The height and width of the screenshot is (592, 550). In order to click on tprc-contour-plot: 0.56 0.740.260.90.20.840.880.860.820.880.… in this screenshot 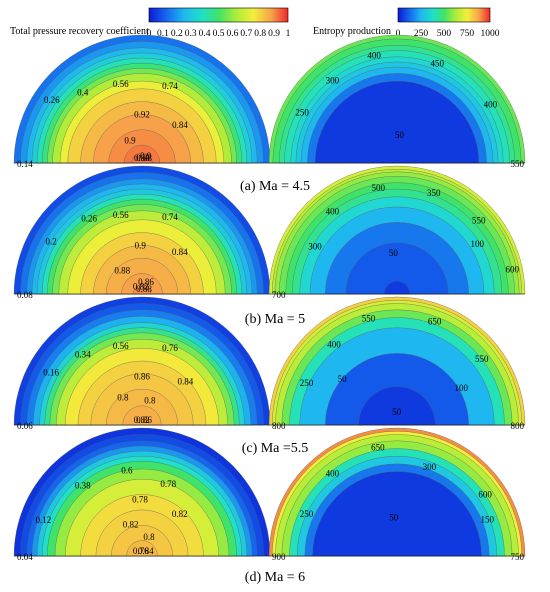, I will do `click(142, 232)`.